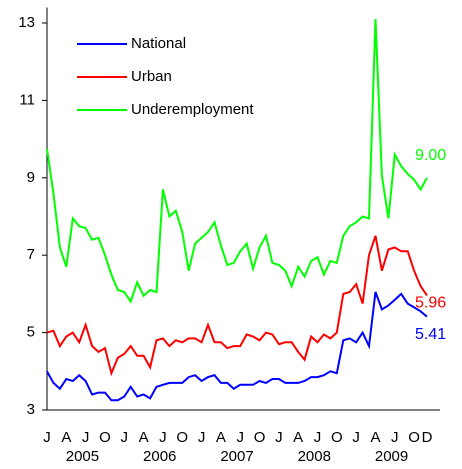 Image resolution: width=462 pixels, height=469 pixels. What do you see at coordinates (314, 456) in the screenshot?
I see `year-label: 2008` at bounding box center [314, 456].